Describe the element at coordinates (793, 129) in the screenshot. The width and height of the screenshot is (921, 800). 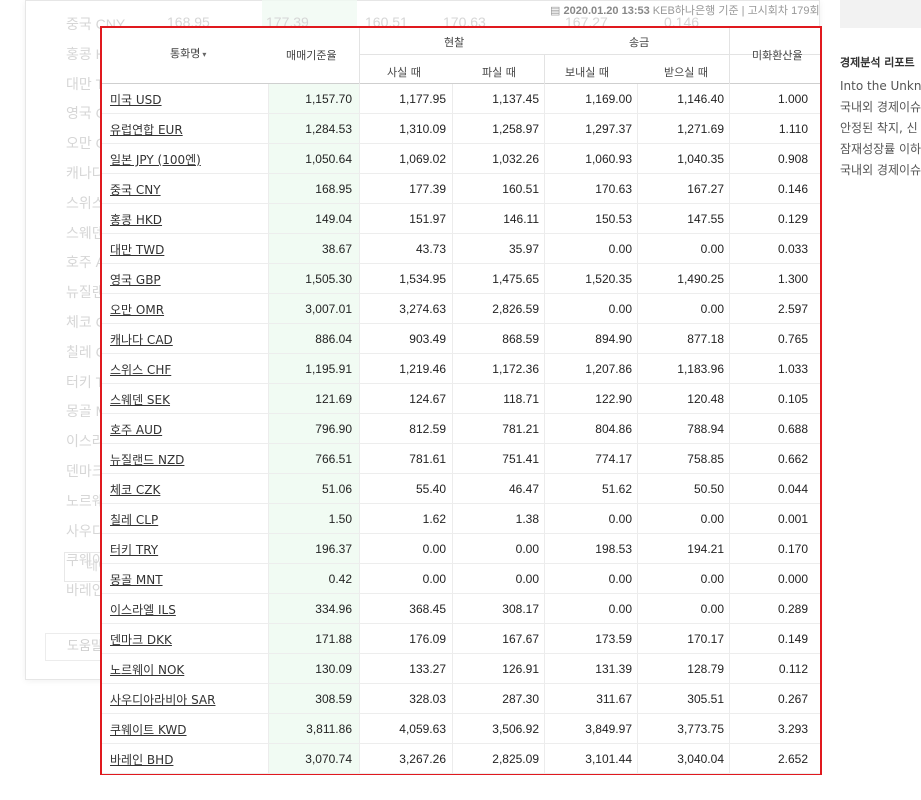
I see `rate-cell-usd: 1.110` at that location.